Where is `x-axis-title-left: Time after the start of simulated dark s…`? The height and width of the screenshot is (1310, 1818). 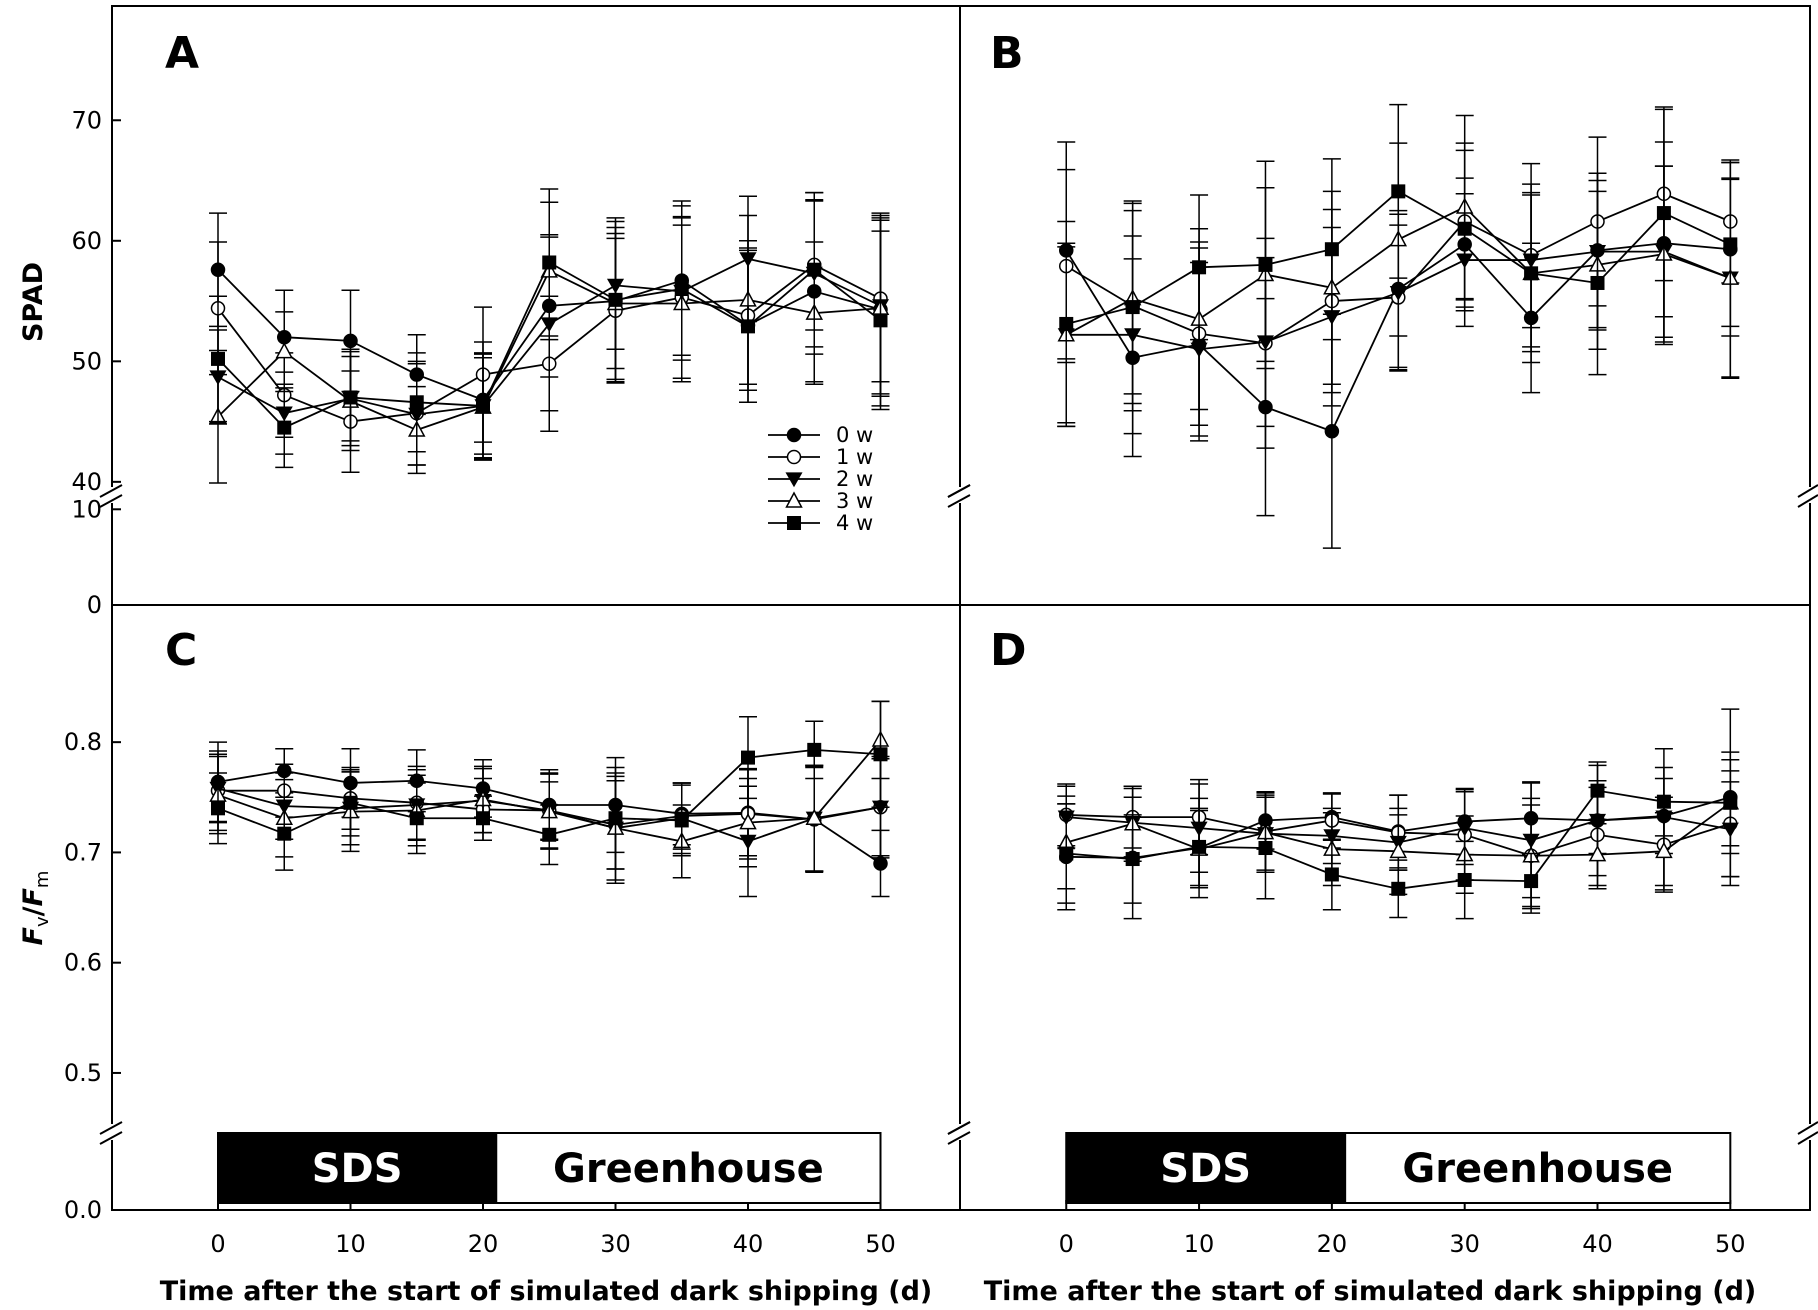 x-axis-title-left: Time after the start of simulated dark s… is located at coordinates (546, 1291).